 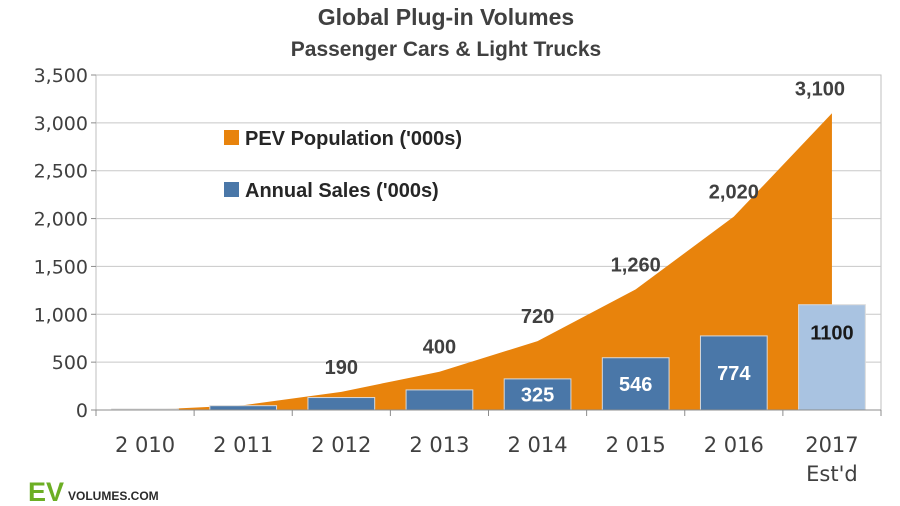 What do you see at coordinates (734, 445) in the screenshot?
I see `x-tick-label: 2 016` at bounding box center [734, 445].